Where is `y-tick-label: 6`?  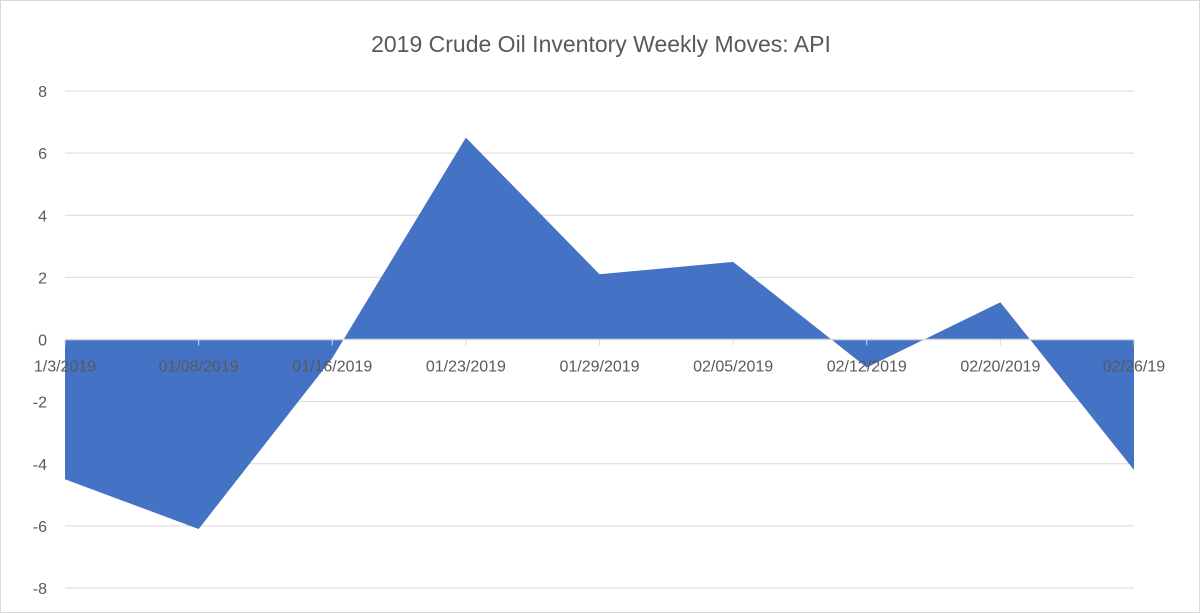
y-tick-label: 6 is located at coordinates (42, 154).